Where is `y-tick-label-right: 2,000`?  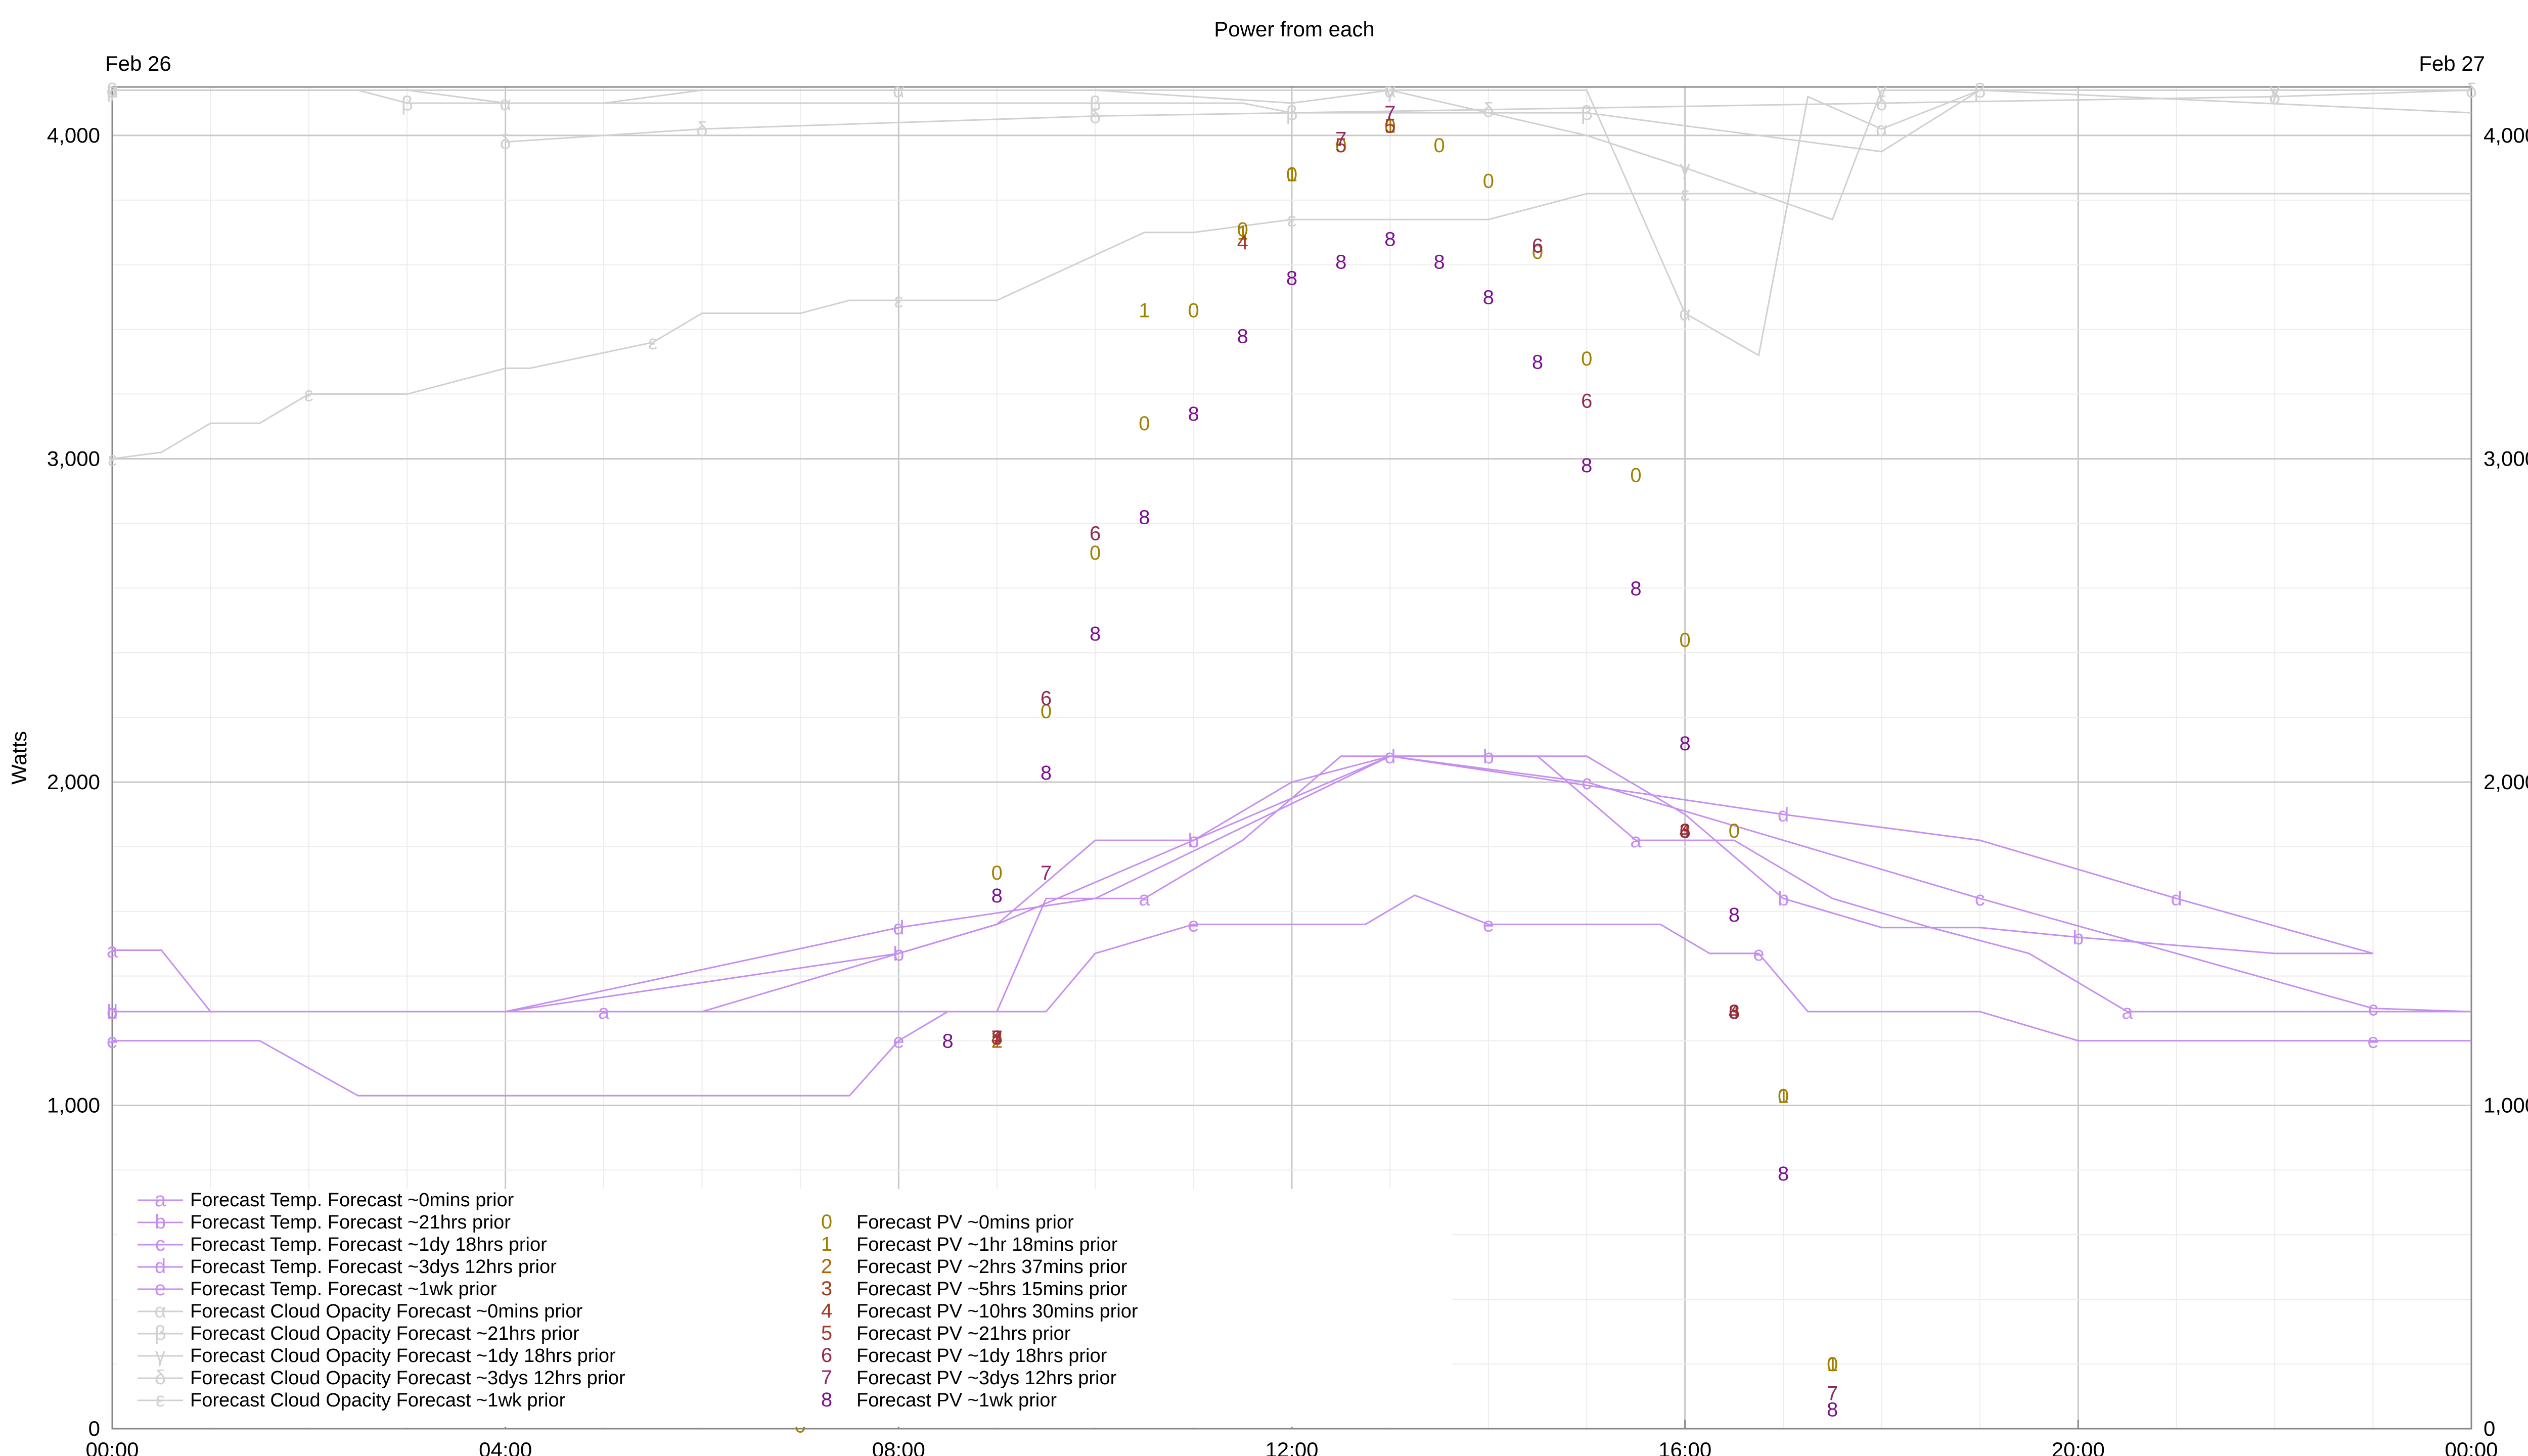 y-tick-label-right: 2,000 is located at coordinates (2506, 782).